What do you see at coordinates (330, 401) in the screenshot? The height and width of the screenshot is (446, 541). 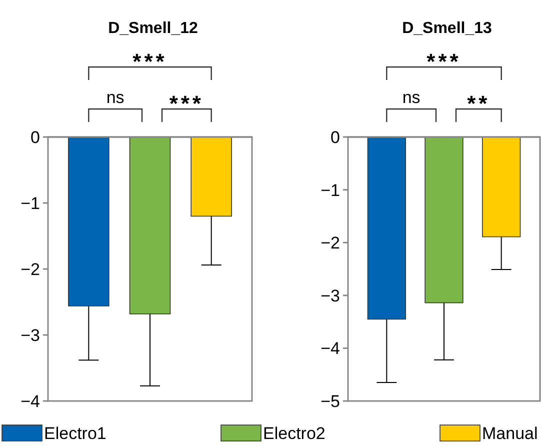 I see `y-tick-label: −5` at bounding box center [330, 401].